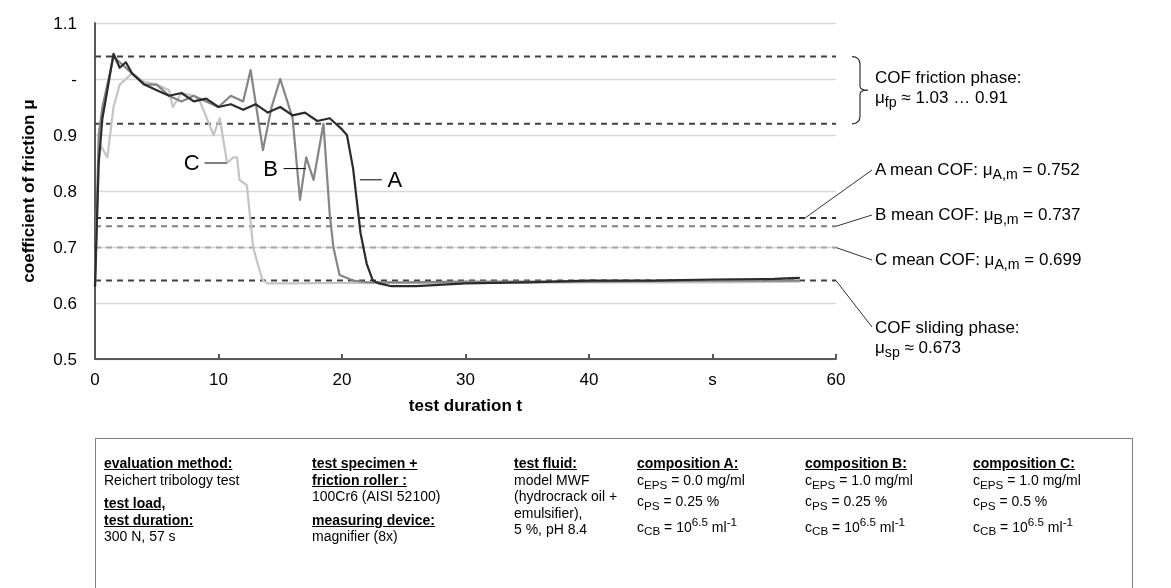 The width and height of the screenshot is (1171, 588). What do you see at coordinates (65, 191) in the screenshot?
I see `y-tick-label: 0.8` at bounding box center [65, 191].